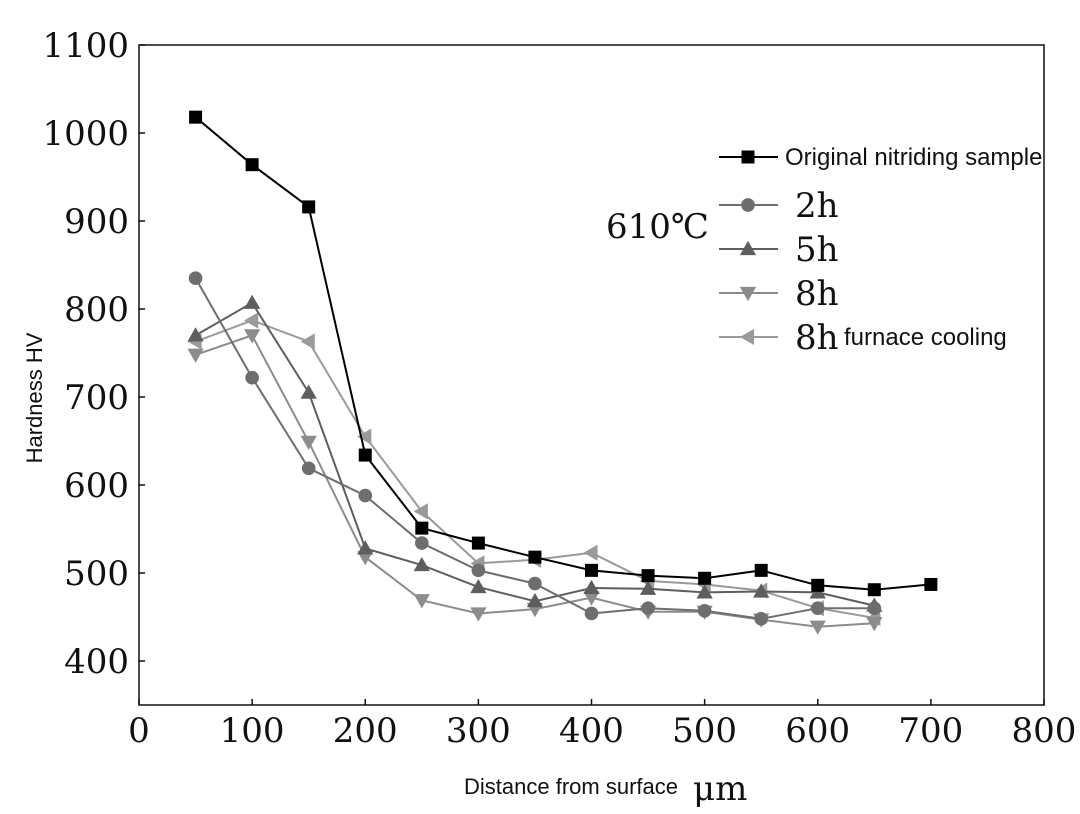 The image size is (1080, 814). I want to click on x-tick-label: 400, so click(591, 731).